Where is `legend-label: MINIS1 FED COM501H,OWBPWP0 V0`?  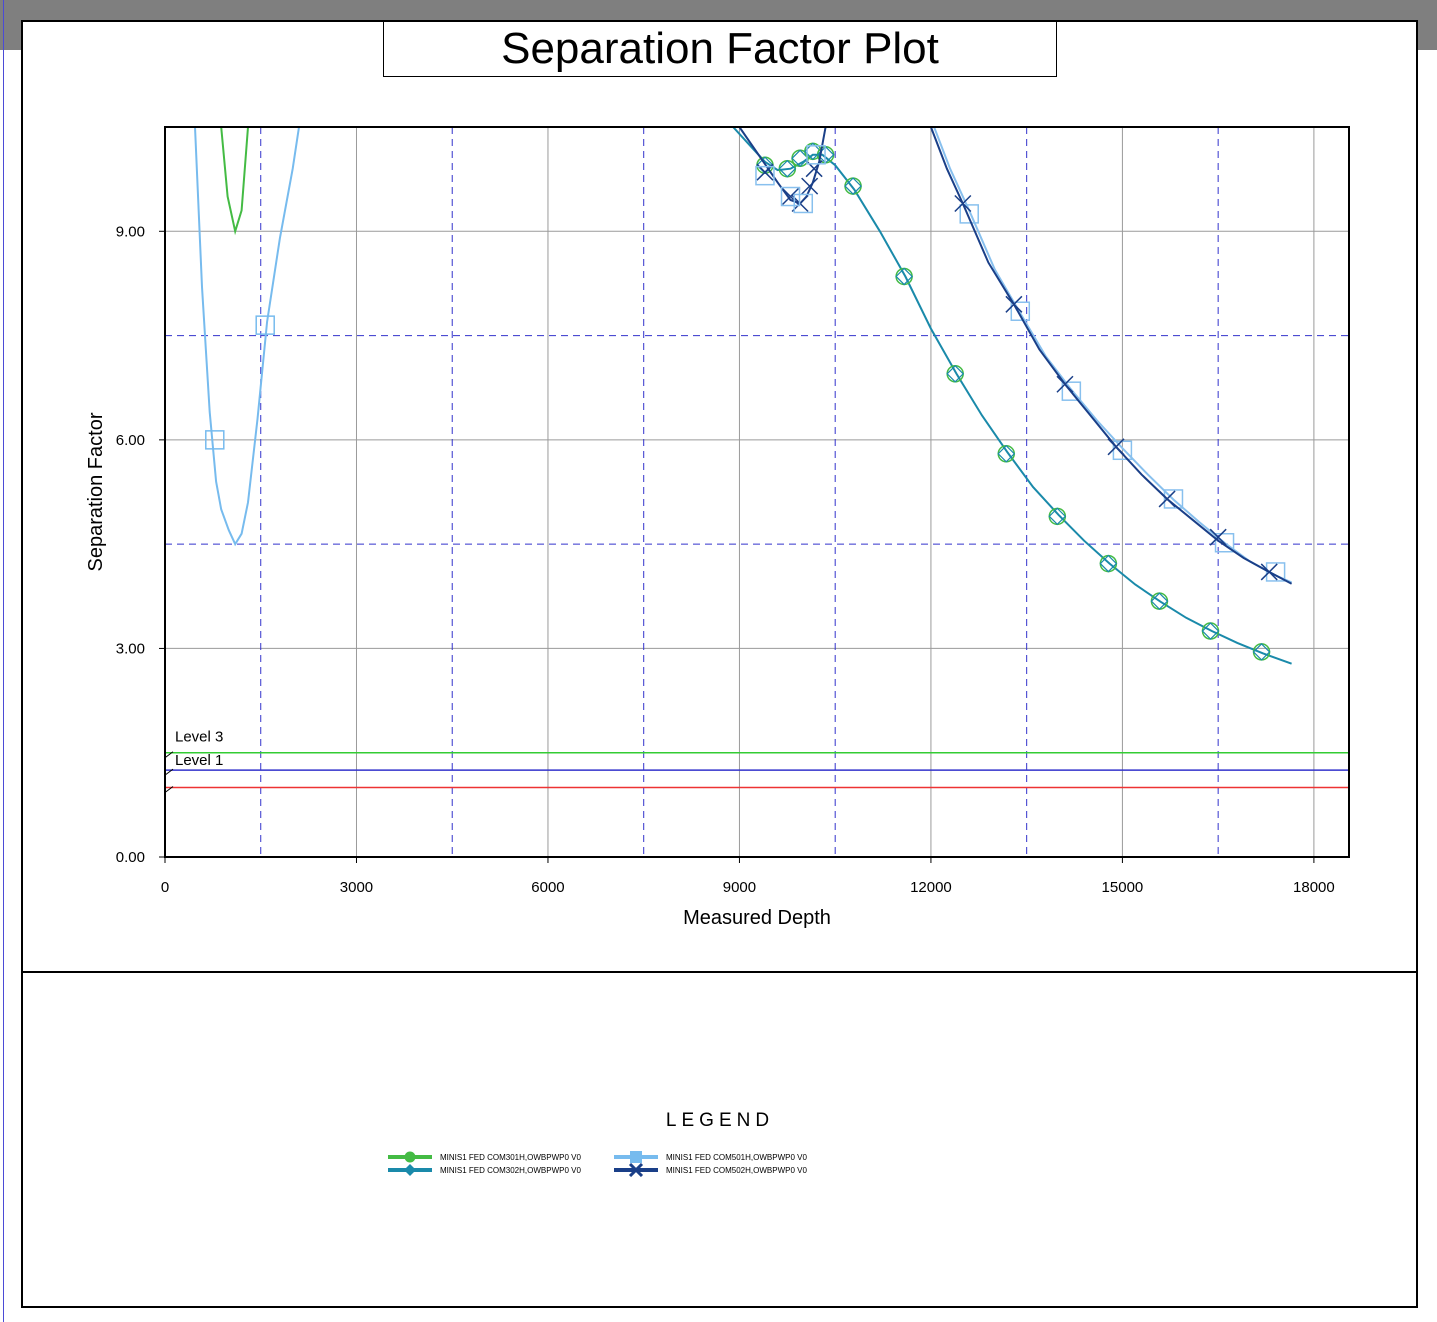 legend-label: MINIS1 FED COM501H,OWBPWP0 V0 is located at coordinates (736, 1157).